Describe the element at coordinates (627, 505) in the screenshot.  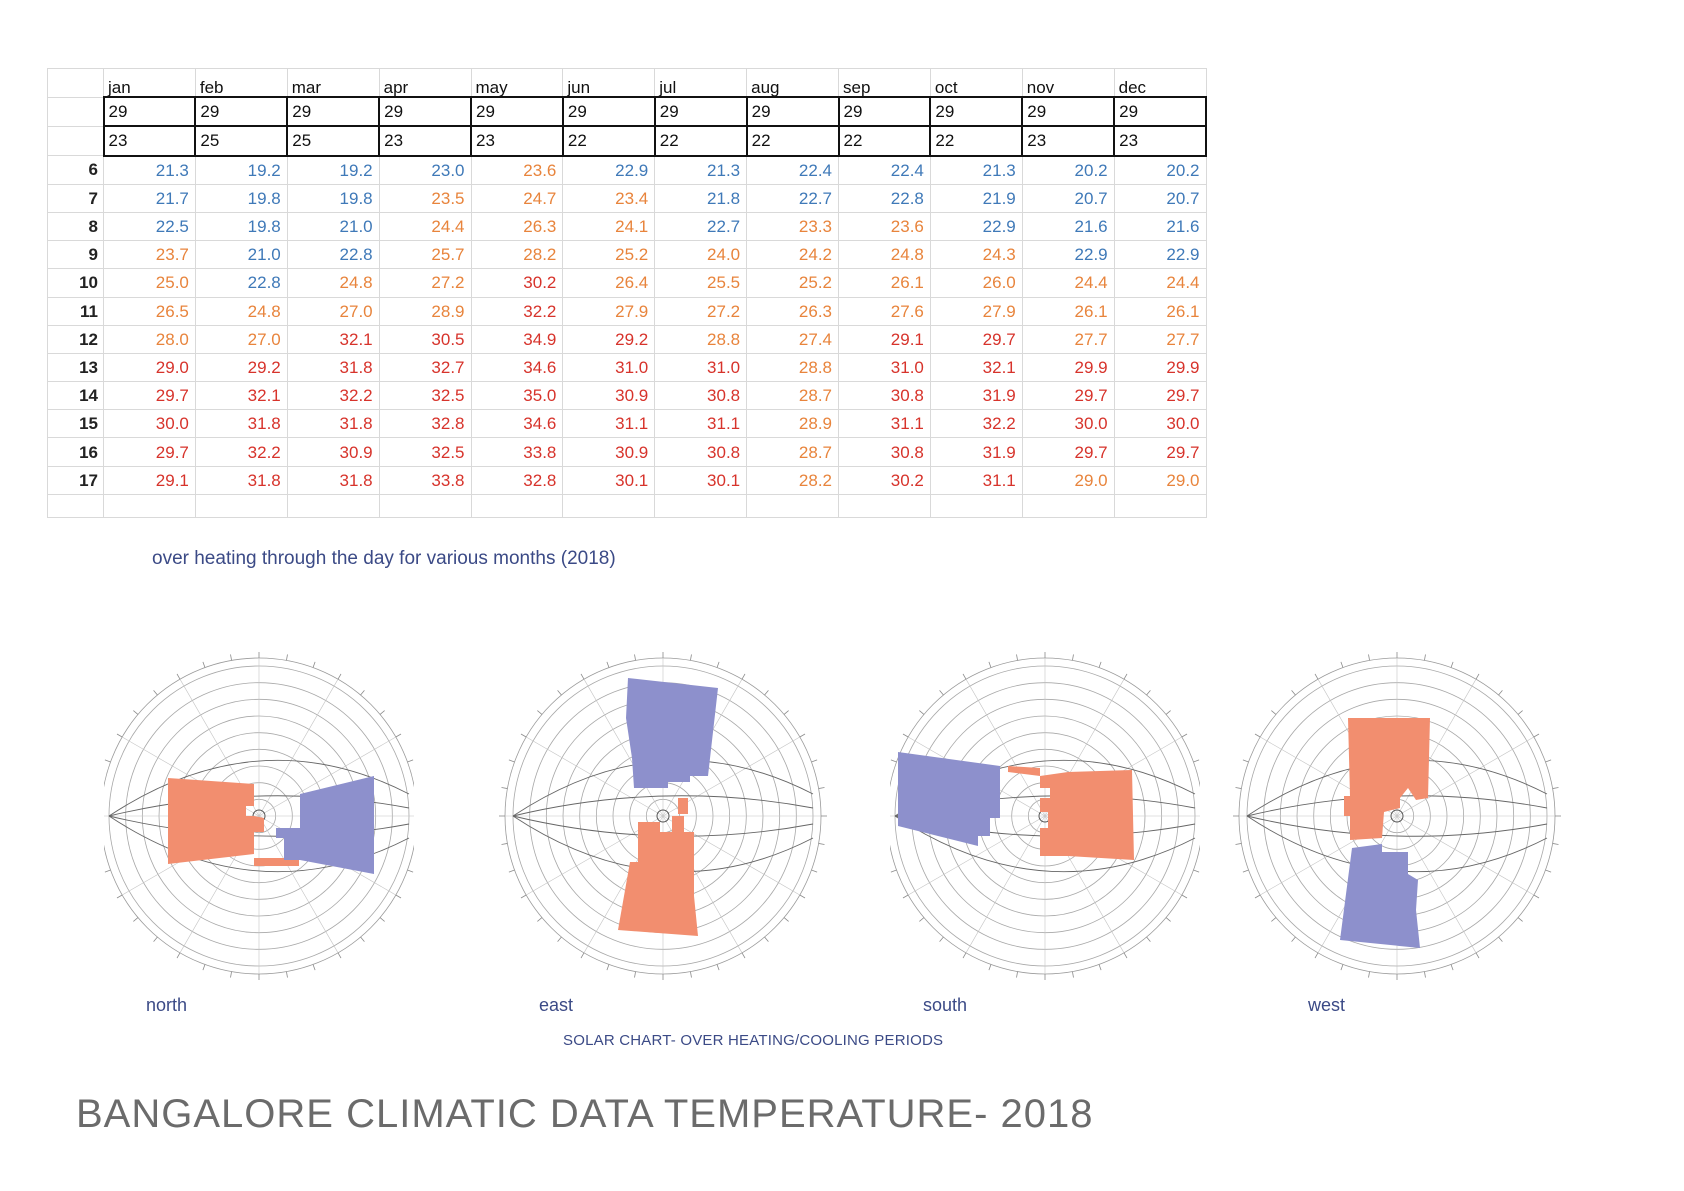
I see `blank-row` at that location.